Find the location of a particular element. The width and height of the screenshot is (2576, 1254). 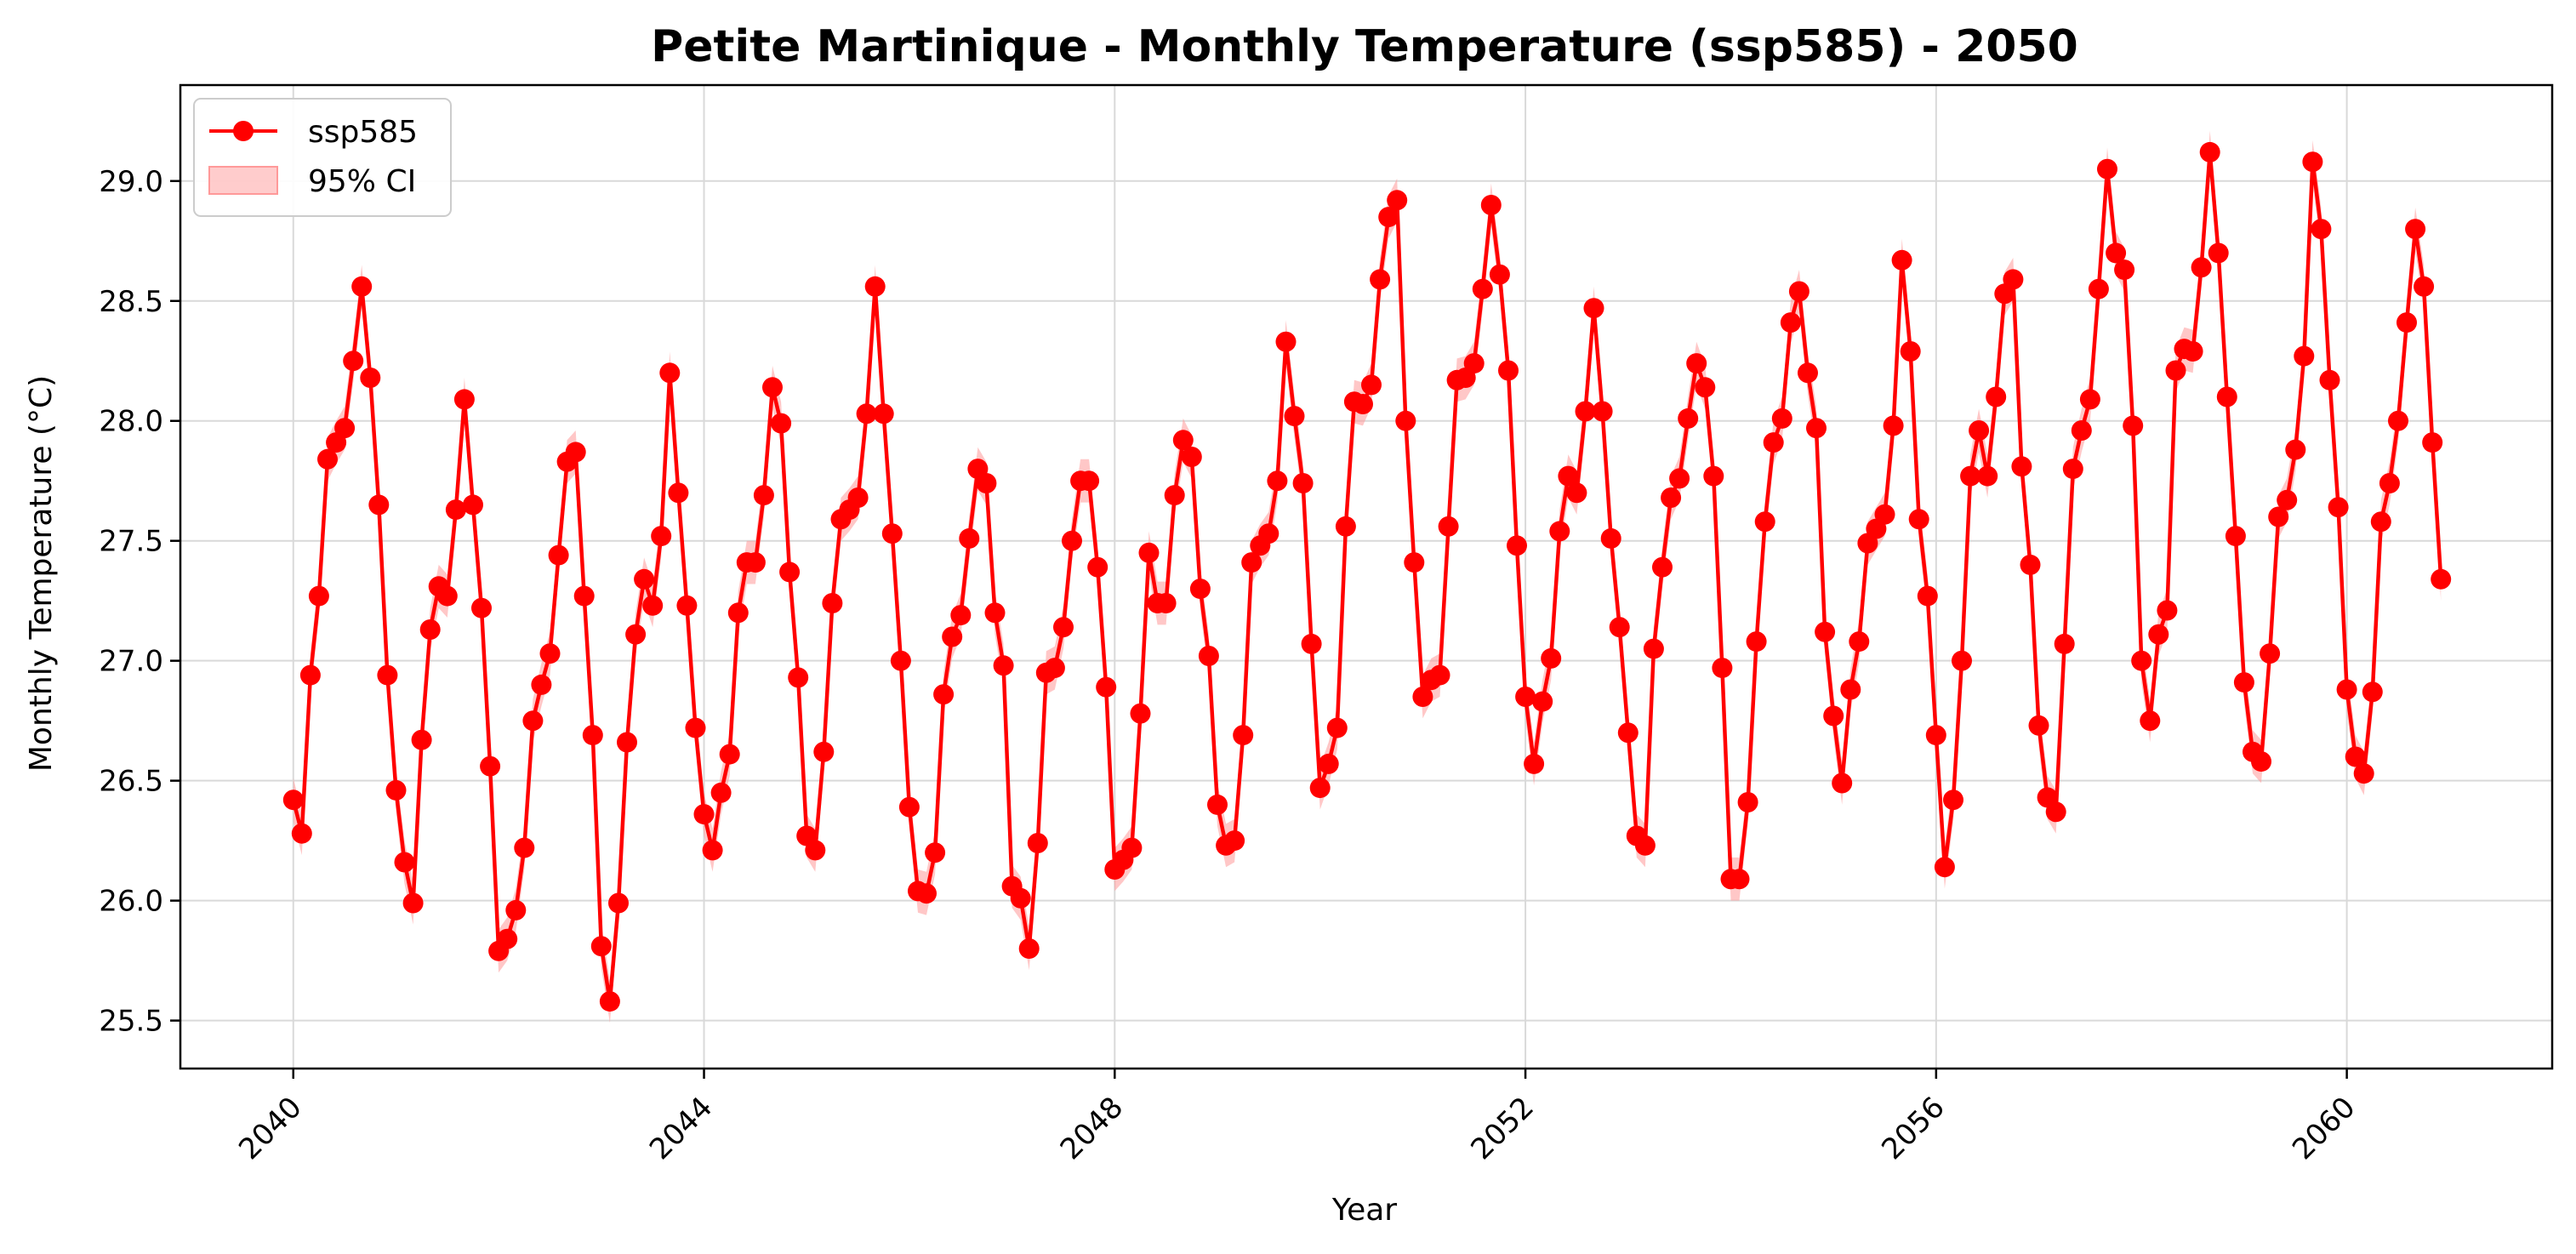

y-tick-label: 29.0 is located at coordinates (131, 182).